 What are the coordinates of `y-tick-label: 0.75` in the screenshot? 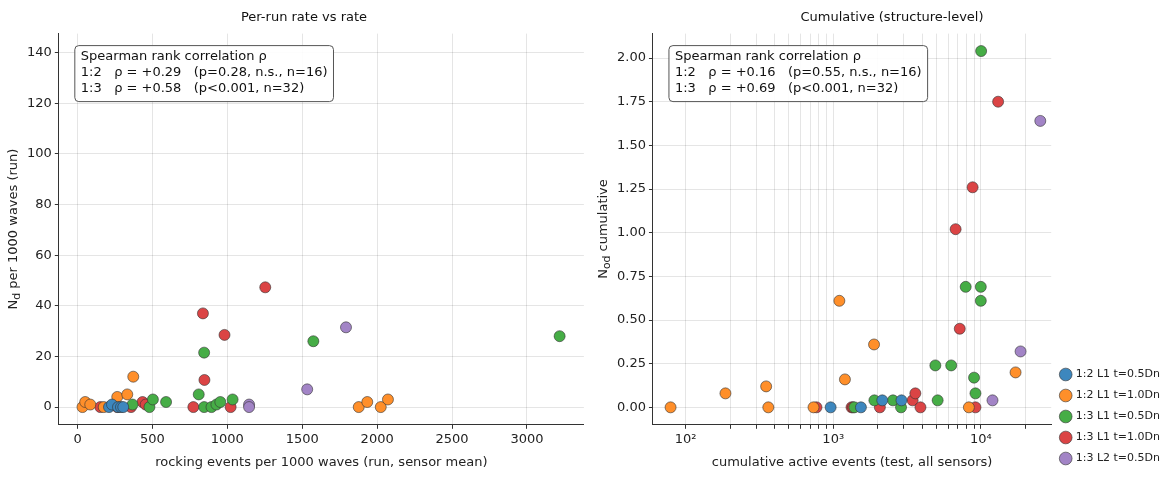 It's located at (631, 275).